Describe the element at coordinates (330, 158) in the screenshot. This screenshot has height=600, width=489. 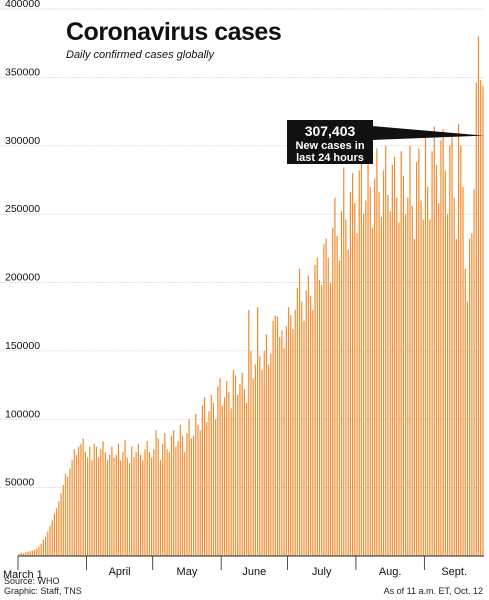
I see `callout-text-line2: last 24 hours` at that location.